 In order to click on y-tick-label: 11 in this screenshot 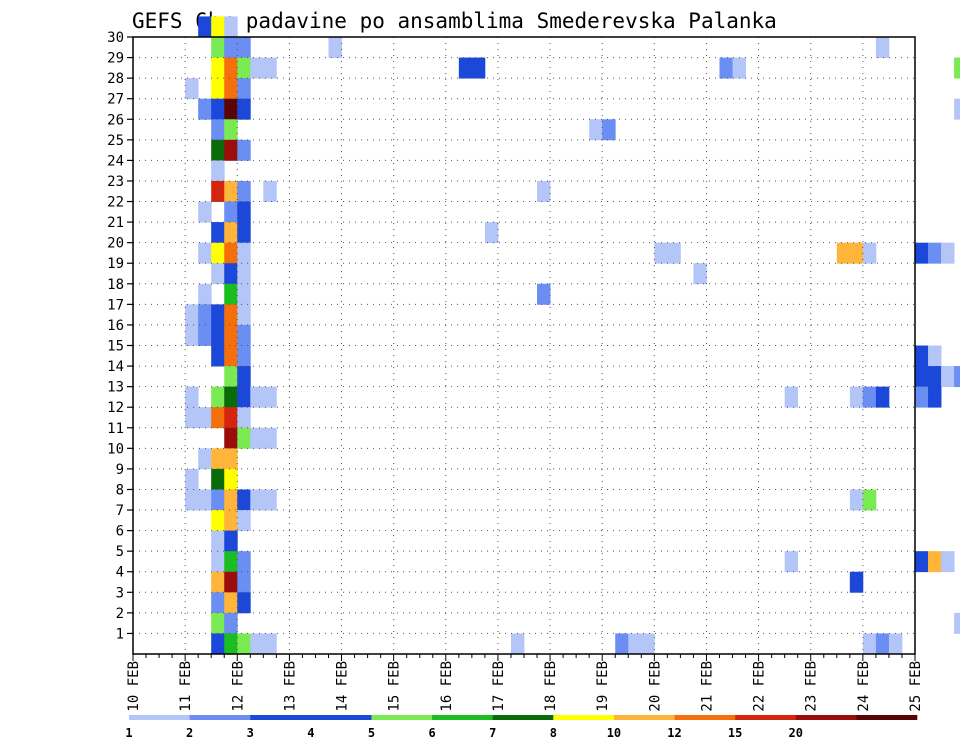, I will do `click(115, 429)`.